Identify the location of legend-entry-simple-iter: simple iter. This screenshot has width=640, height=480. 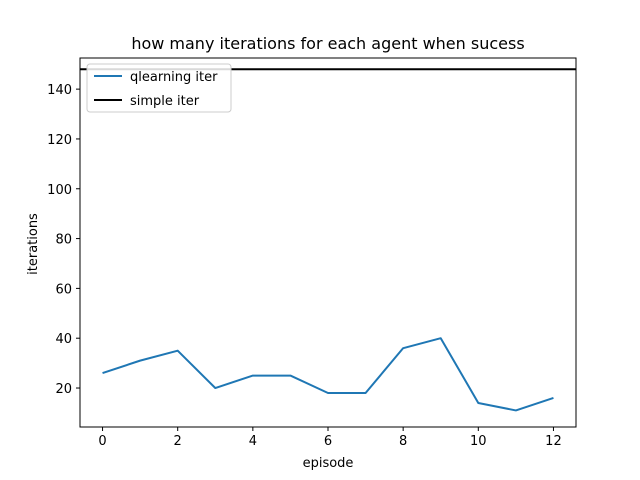
(147, 101).